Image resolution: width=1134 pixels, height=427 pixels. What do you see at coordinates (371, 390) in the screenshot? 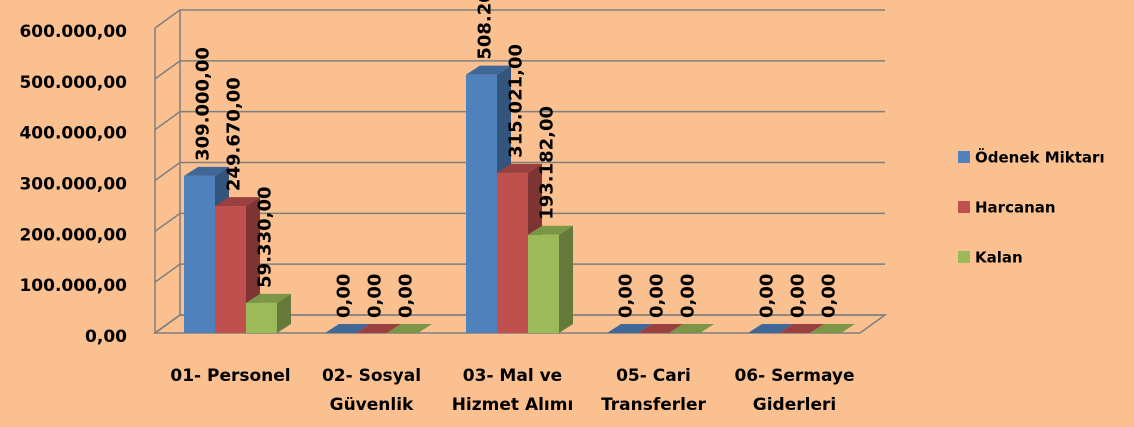
I see `x-tick-label: 02- Sosyal Güvenlik` at bounding box center [371, 390].